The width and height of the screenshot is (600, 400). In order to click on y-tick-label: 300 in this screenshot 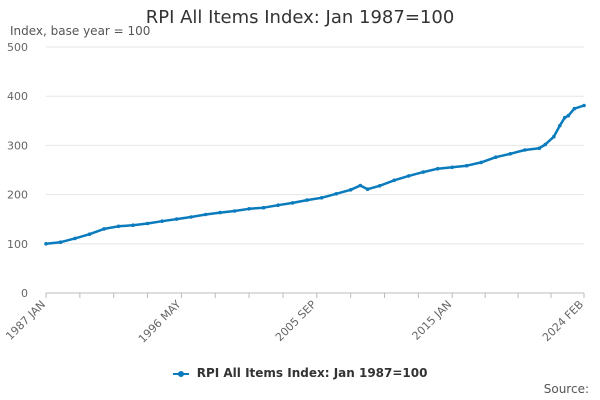, I will do `click(17, 145)`.